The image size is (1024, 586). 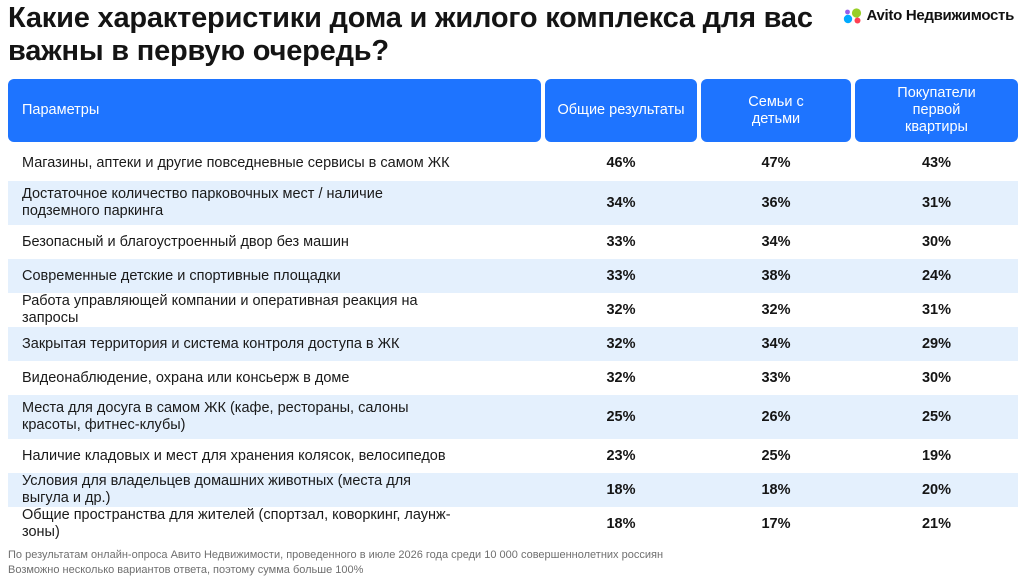 I want to click on overall-value-text: 46%, so click(x=621, y=163).